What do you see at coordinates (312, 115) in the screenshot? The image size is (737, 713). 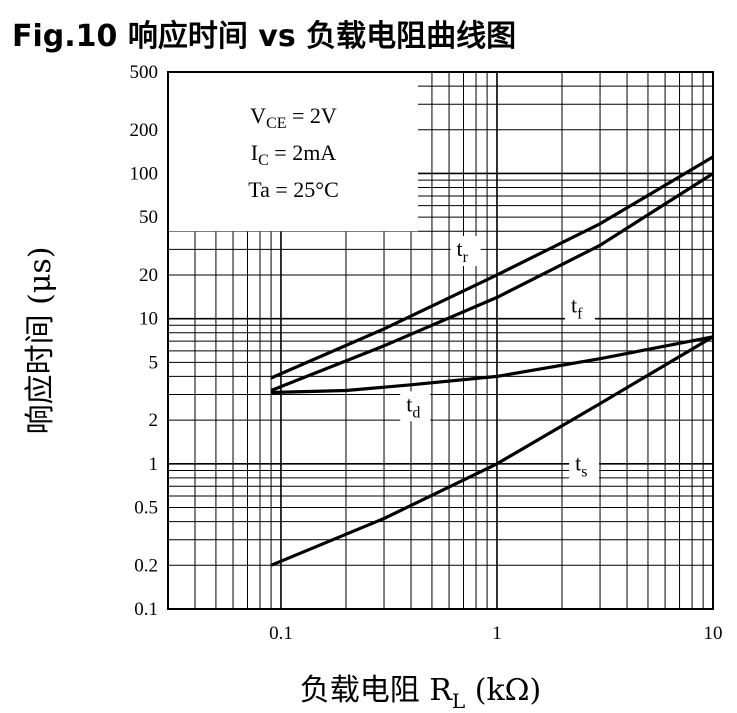 I see `condition-value: = 2V` at bounding box center [312, 115].